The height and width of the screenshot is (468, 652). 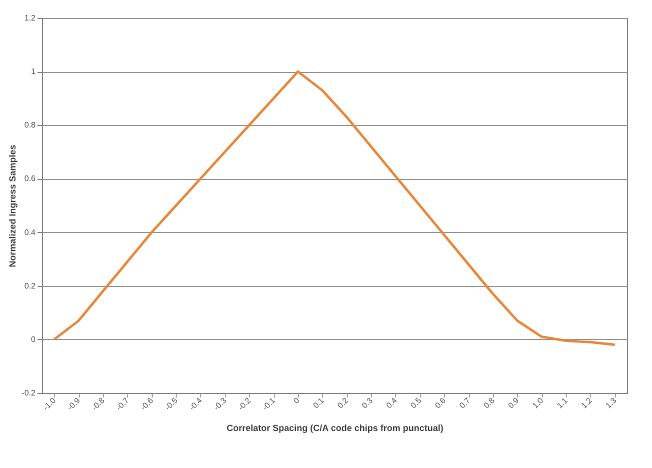 What do you see at coordinates (318, 403) in the screenshot?
I see `x-tick-label: 0.1` at bounding box center [318, 403].